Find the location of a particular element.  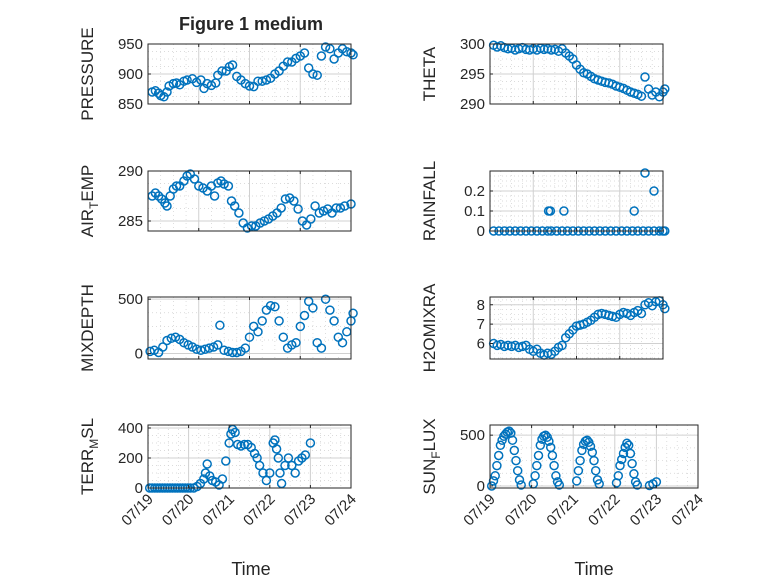

subplot-pressure: 850 900 950 PRESSURE is located at coordinates (218, 74).